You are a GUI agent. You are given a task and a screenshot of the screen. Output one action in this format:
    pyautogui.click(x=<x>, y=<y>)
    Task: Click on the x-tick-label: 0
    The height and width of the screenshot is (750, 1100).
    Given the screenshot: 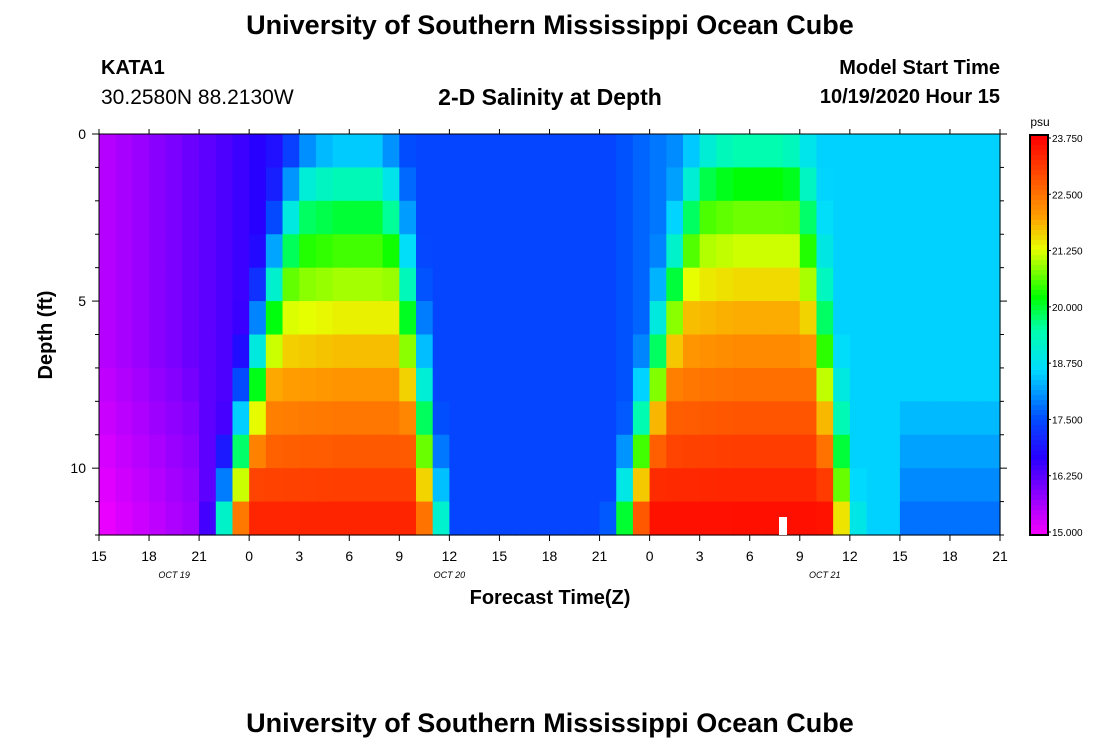 What is the action you would take?
    pyautogui.click(x=249, y=556)
    